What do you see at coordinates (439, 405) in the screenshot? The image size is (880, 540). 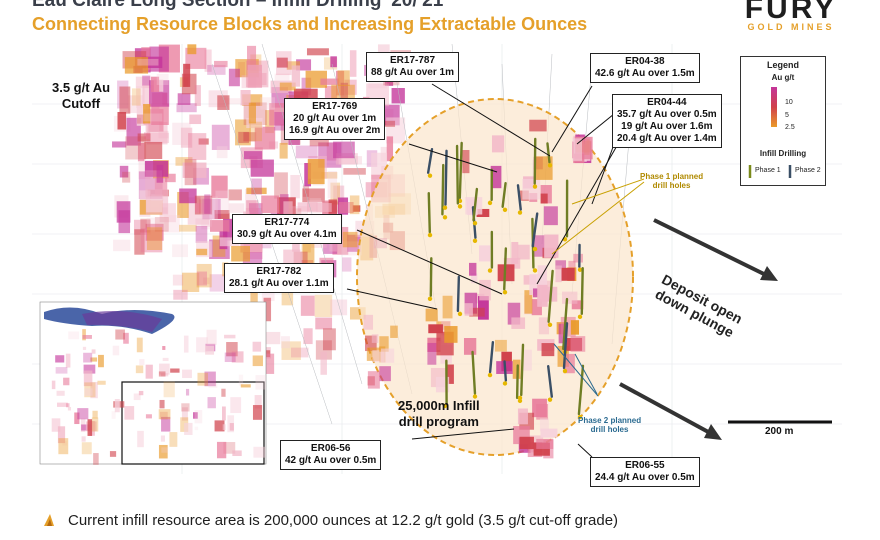 I see `program-line1: 25,000m Infill` at bounding box center [439, 405].